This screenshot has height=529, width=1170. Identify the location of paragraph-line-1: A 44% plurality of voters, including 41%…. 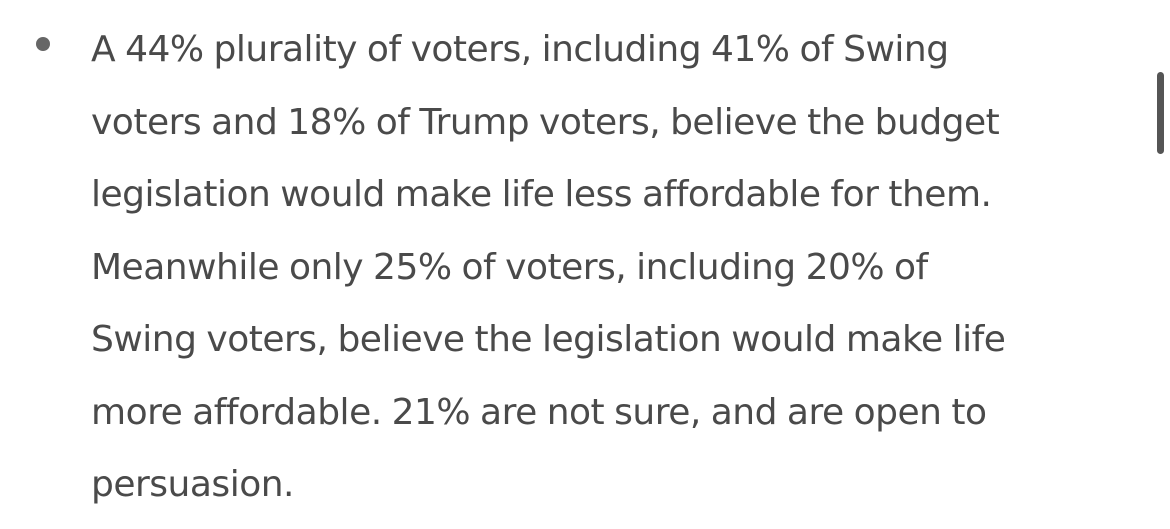
(520, 49).